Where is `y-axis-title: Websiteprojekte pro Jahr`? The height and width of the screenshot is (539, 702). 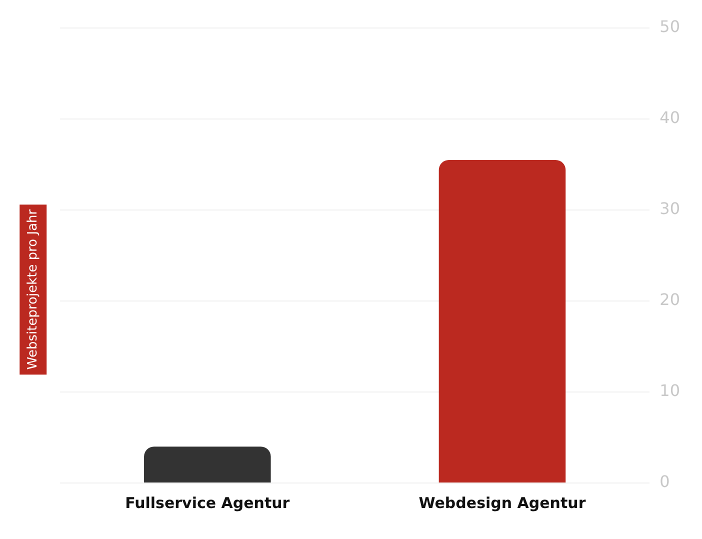
y-axis-title: Websiteprojekte pro Jahr is located at coordinates (33, 289).